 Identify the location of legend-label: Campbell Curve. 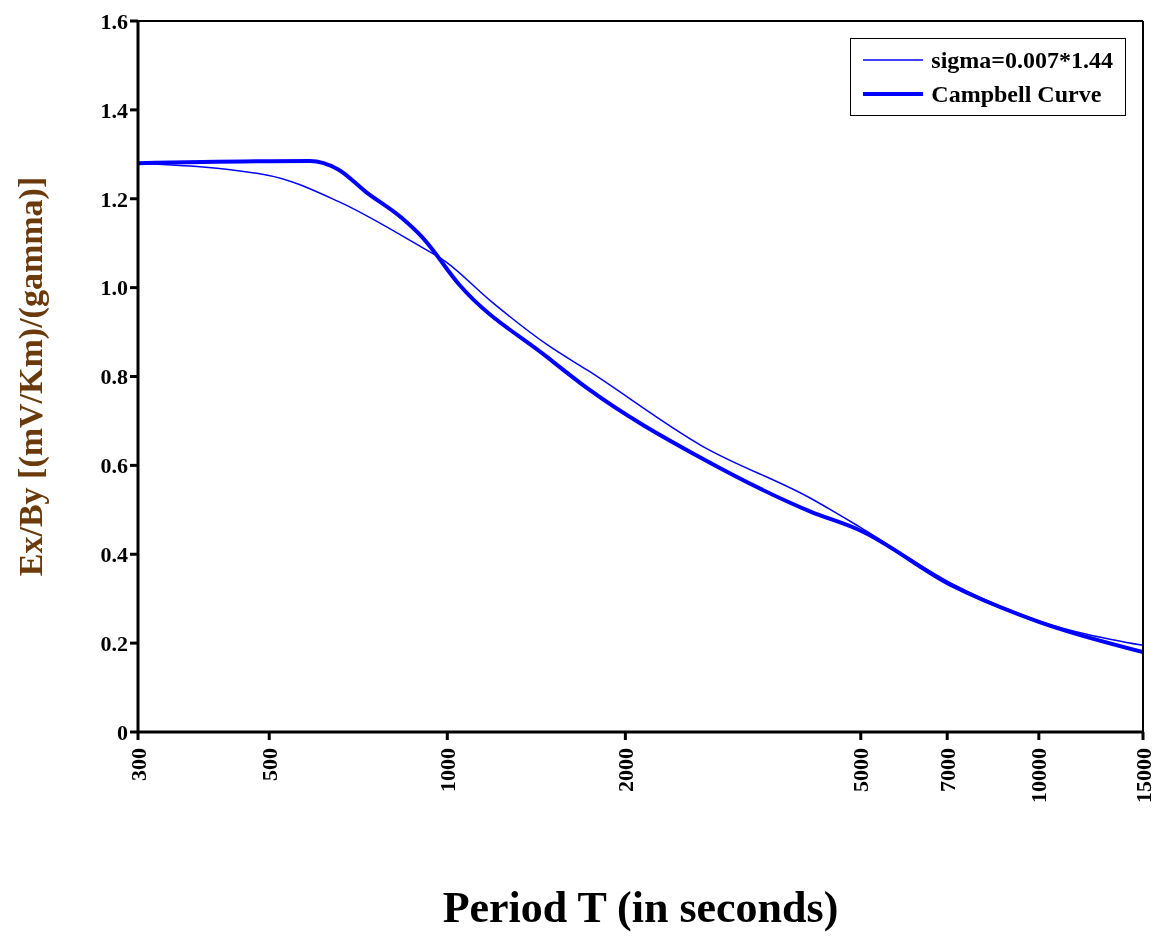
(1016, 94).